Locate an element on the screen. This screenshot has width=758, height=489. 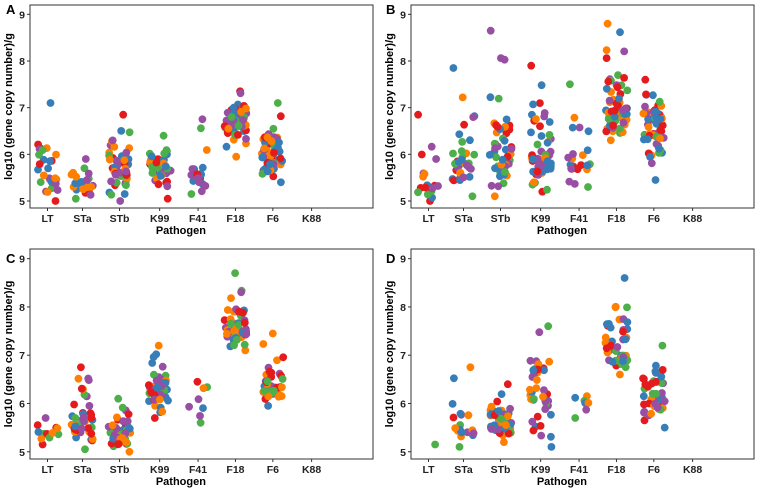
panel-letter: B is located at coordinates (390, 9).